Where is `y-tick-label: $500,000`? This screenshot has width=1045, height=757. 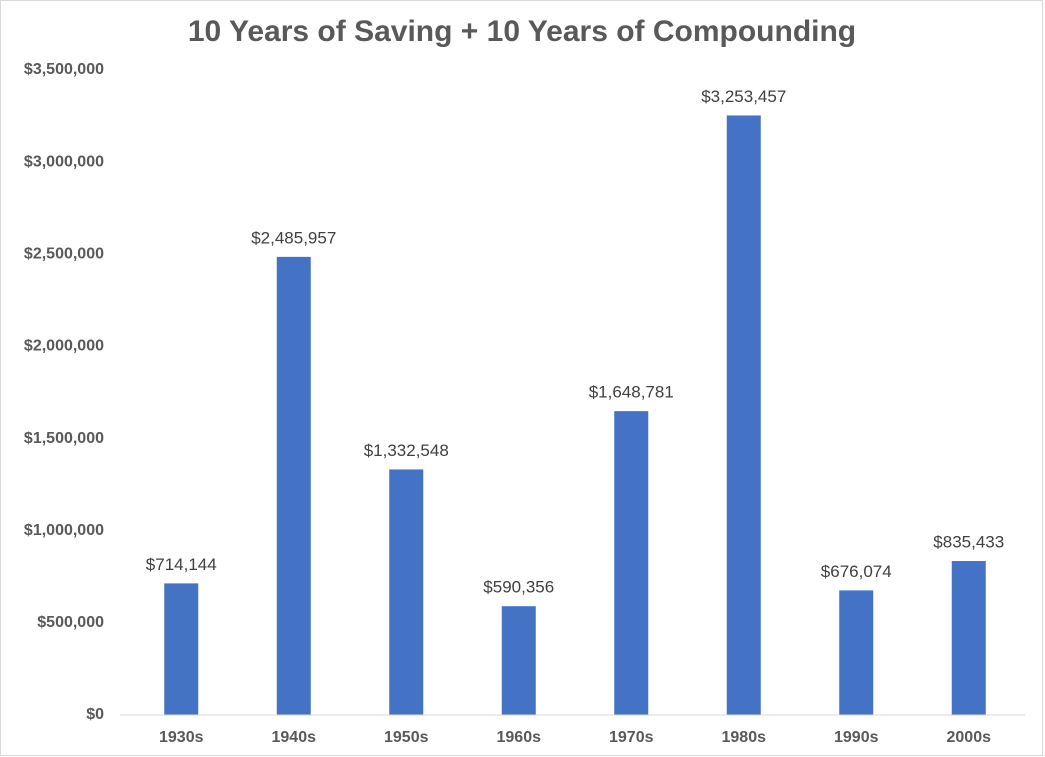 y-tick-label: $500,000 is located at coordinates (70, 622).